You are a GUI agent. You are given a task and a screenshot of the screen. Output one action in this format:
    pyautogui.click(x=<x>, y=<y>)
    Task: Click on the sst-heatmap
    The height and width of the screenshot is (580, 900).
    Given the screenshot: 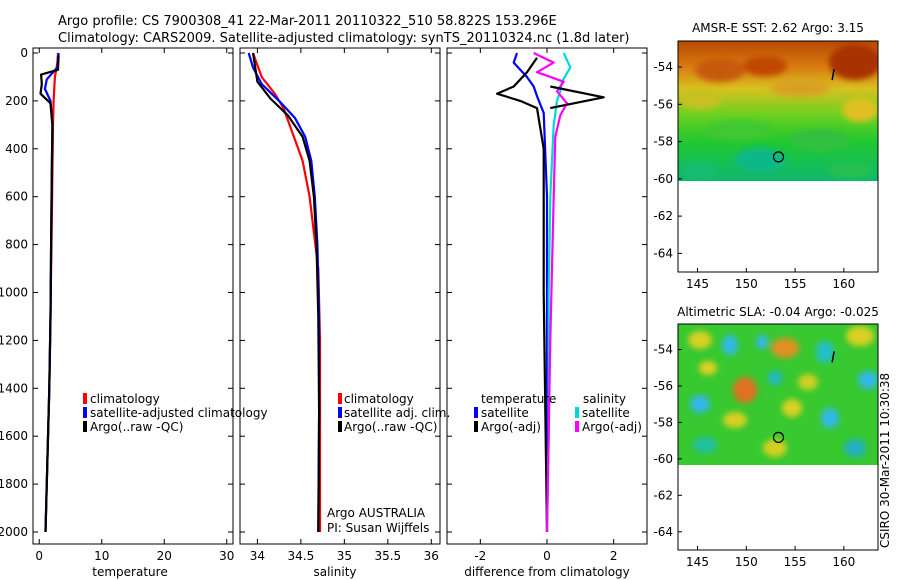 What is the action you would take?
    pyautogui.click(x=778, y=111)
    